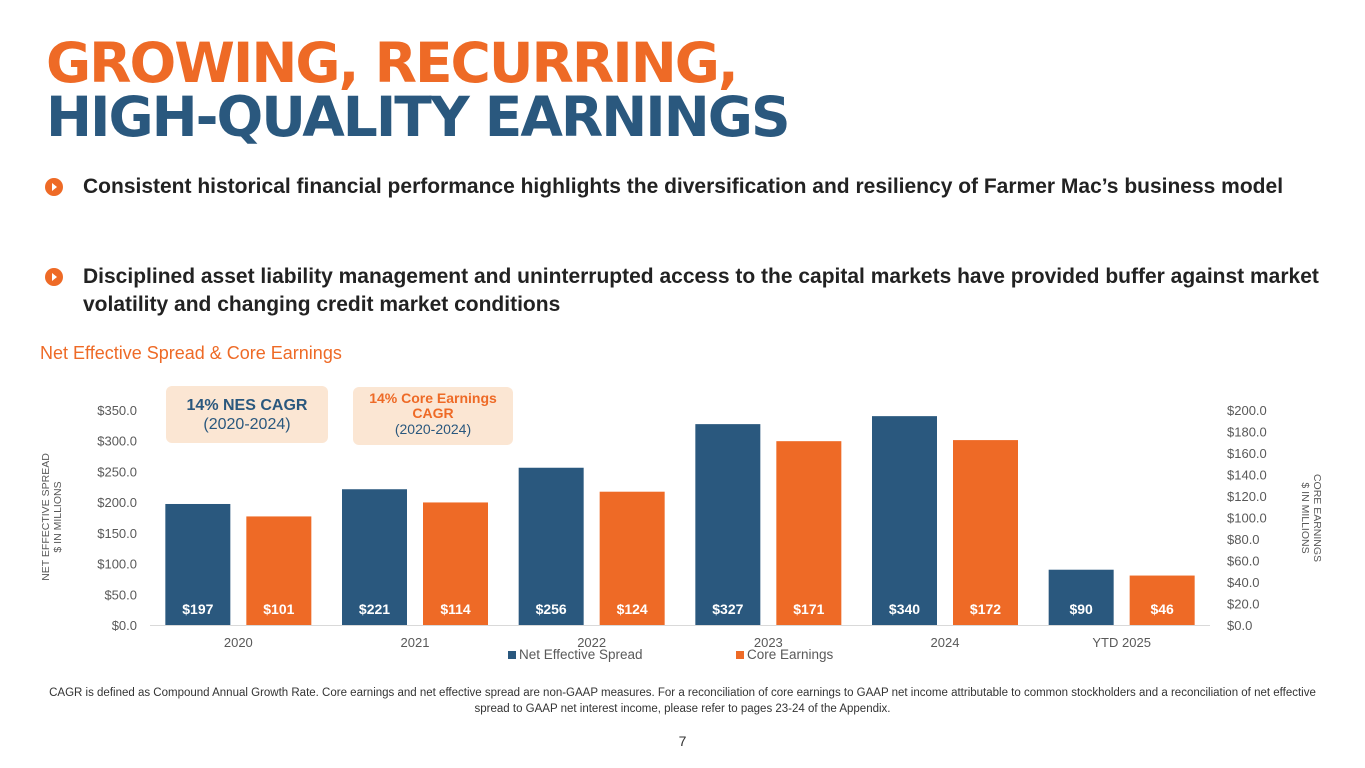 This screenshot has height=768, width=1365. I want to click on right-axis-label: CORE EARNINGS$ IN MILLIONS, so click(1311, 518).